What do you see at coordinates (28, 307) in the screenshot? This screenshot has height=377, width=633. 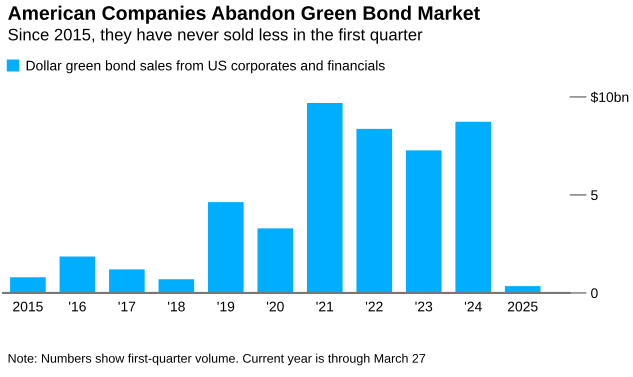 I see `x-tick-label: 2015` at bounding box center [28, 307].